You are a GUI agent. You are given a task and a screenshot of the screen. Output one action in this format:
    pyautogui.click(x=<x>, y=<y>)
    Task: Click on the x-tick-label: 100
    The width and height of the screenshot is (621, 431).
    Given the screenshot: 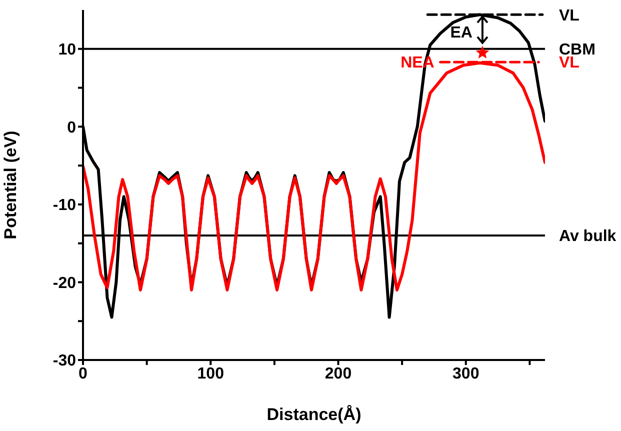 What is the action you would take?
    pyautogui.click(x=210, y=373)
    